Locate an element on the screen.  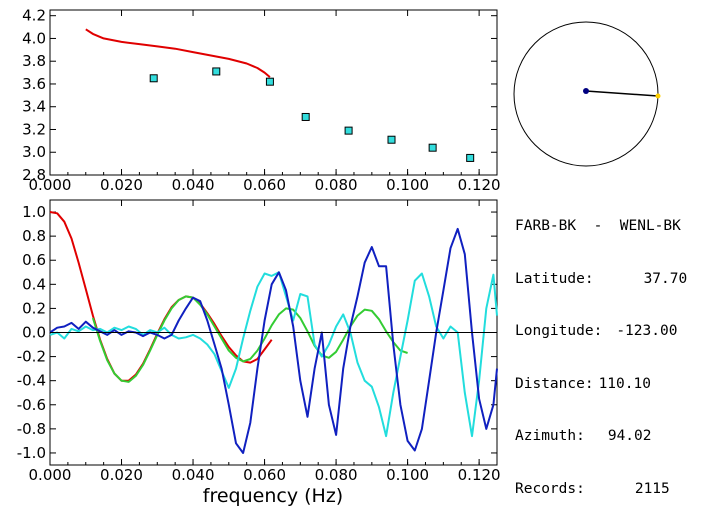
longitude-row: Longitude: -123.00 is located at coordinates (601, 332).